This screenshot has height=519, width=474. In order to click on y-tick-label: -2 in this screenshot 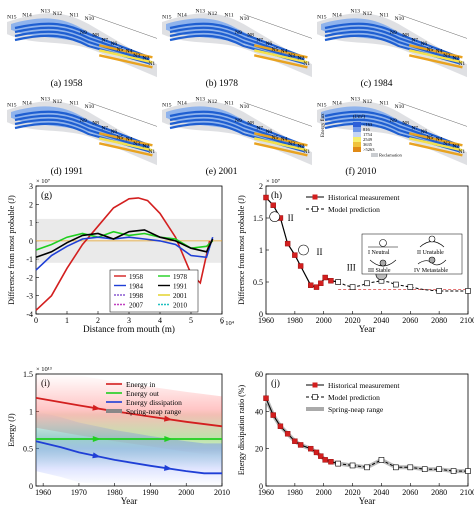, I will do `click(29, 277)`.